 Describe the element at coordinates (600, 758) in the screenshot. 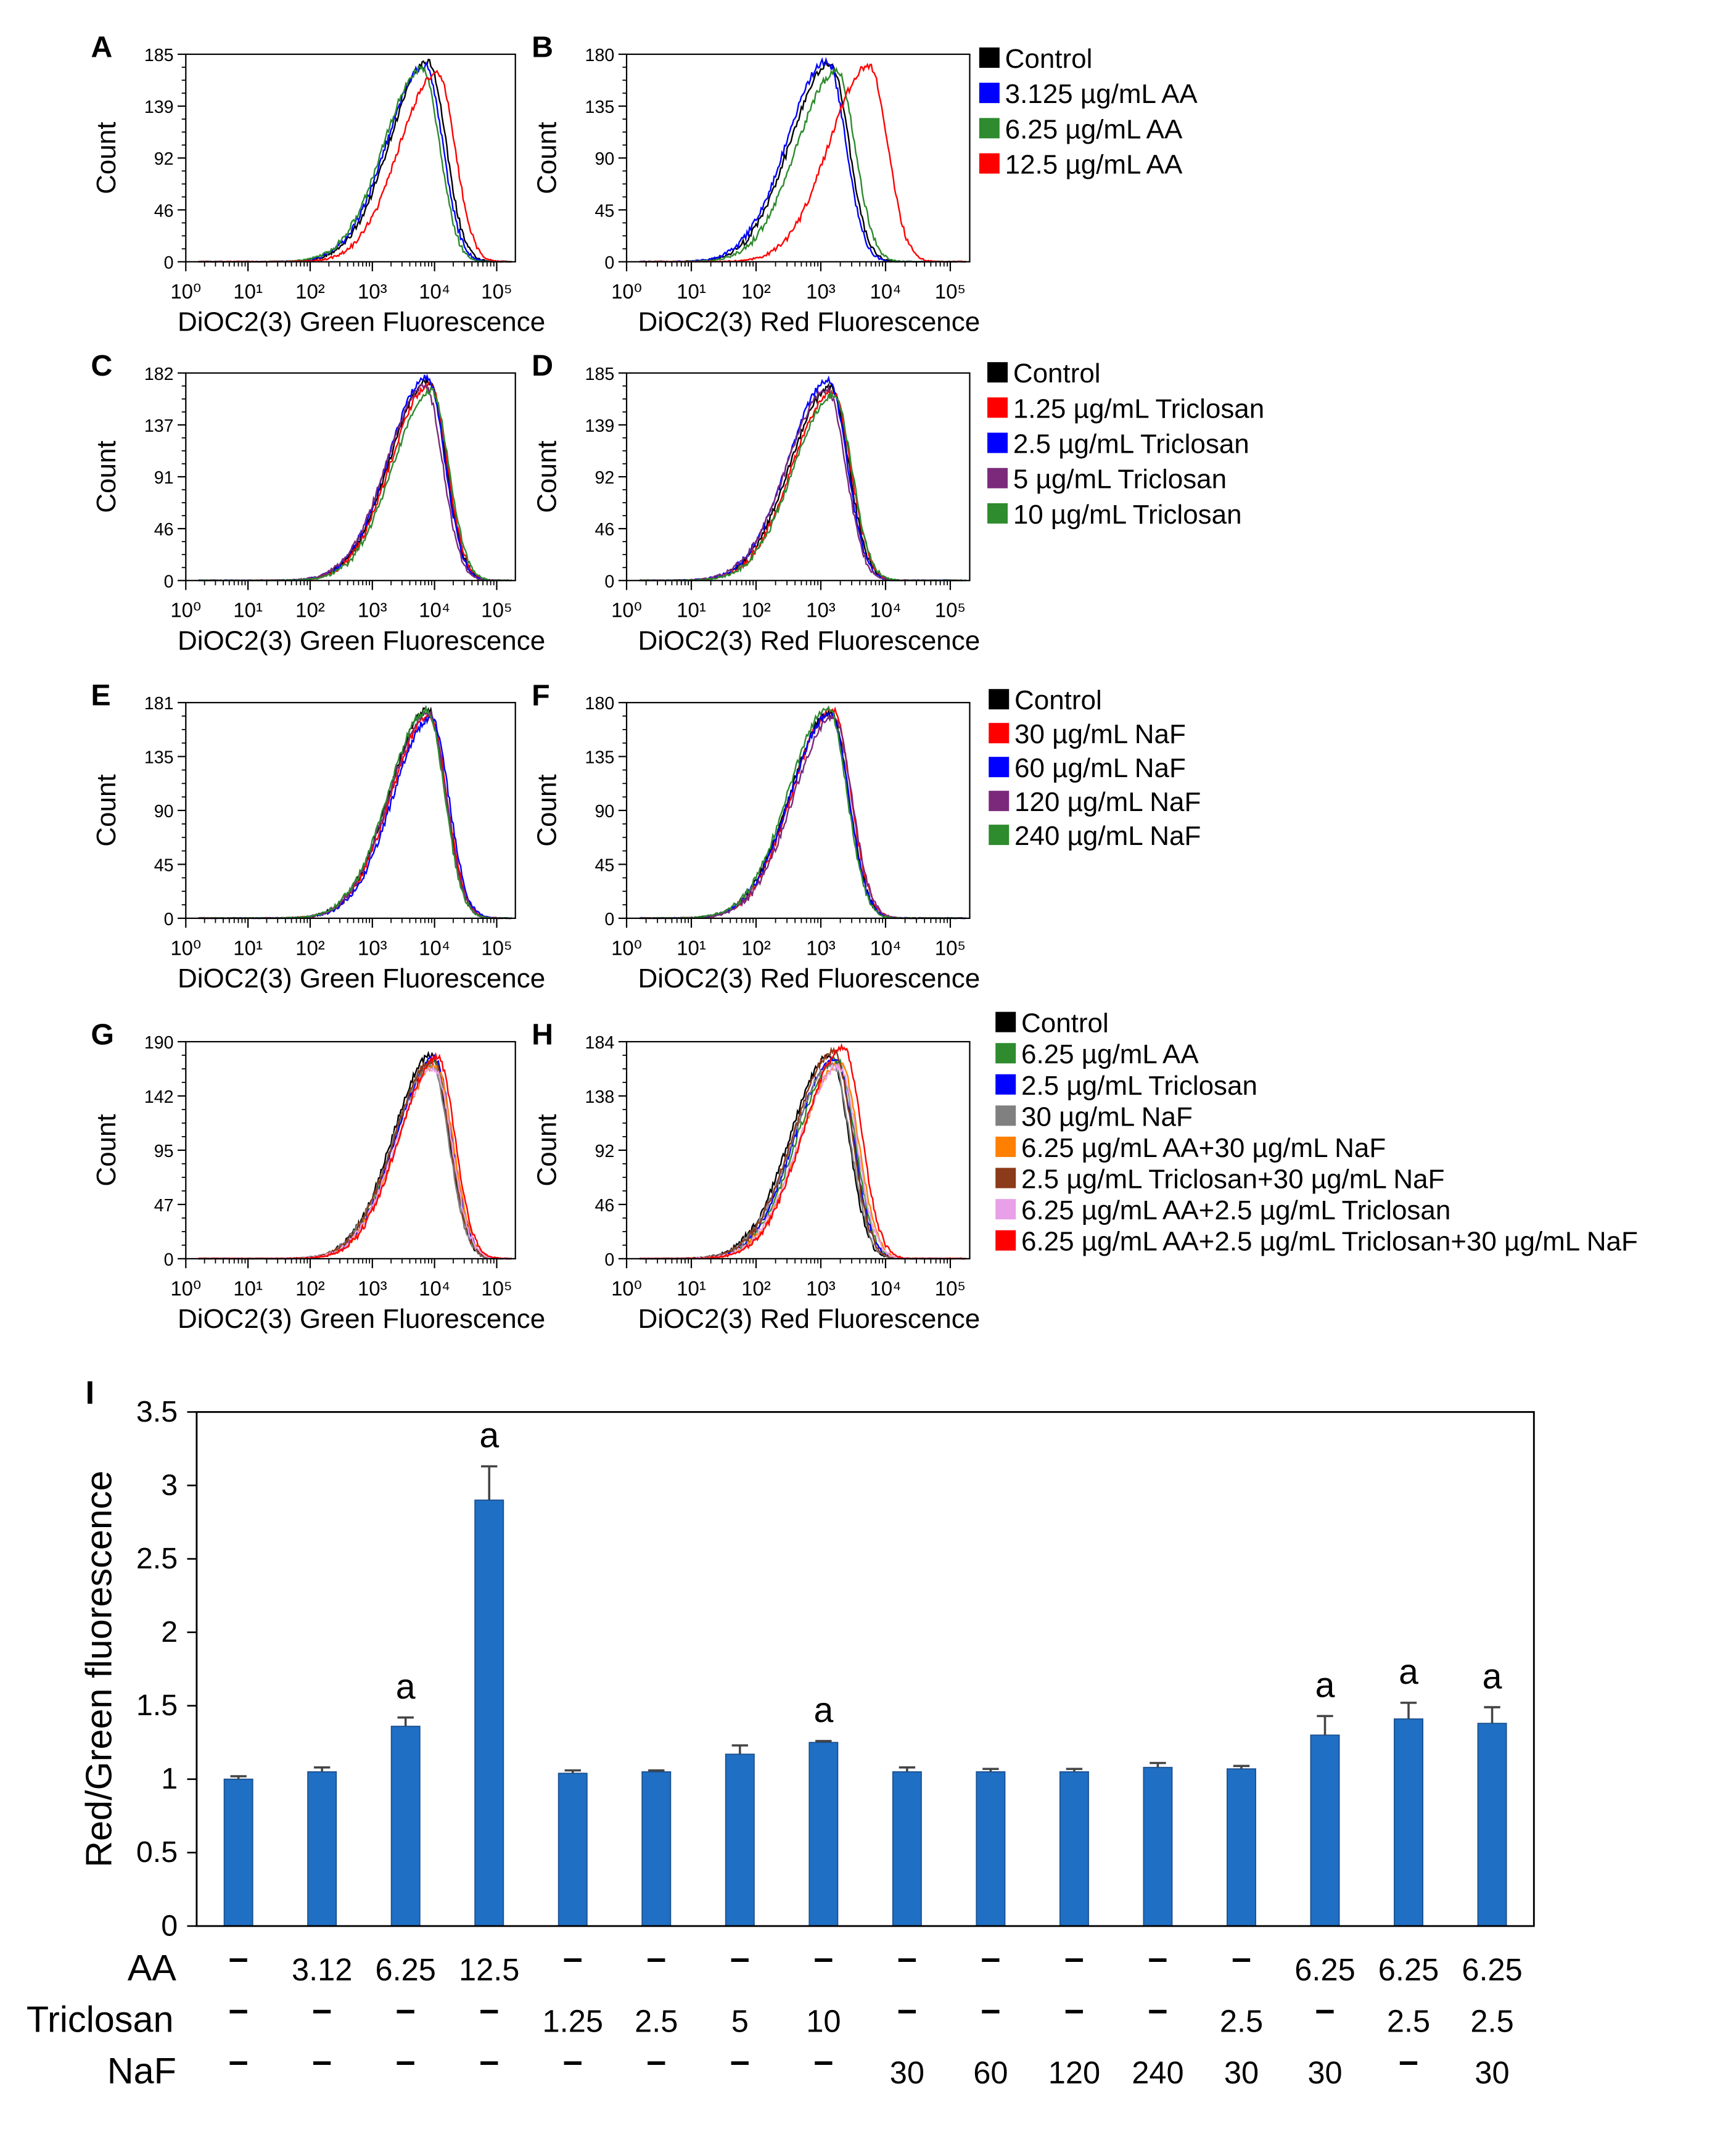

I see `y-tick-label: 135` at that location.